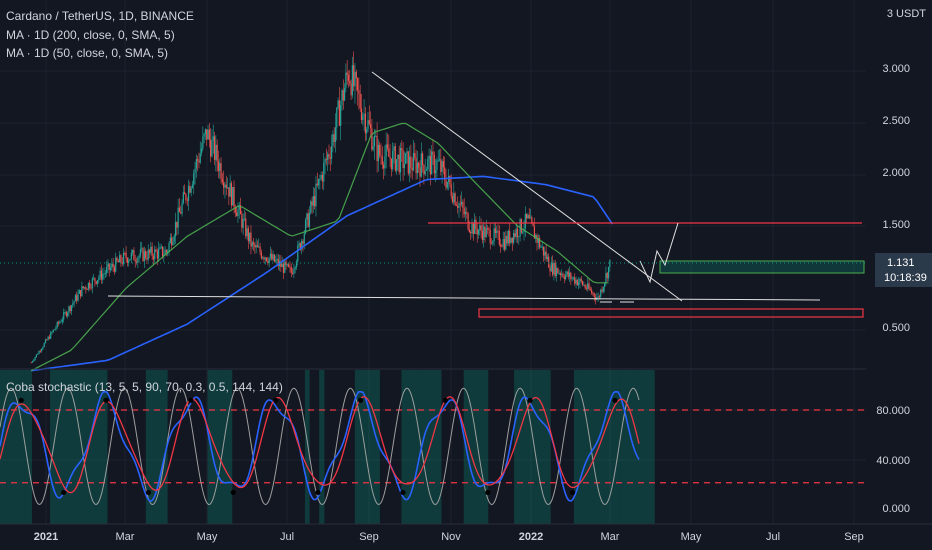  I want to click on support-line, so click(464, 298).